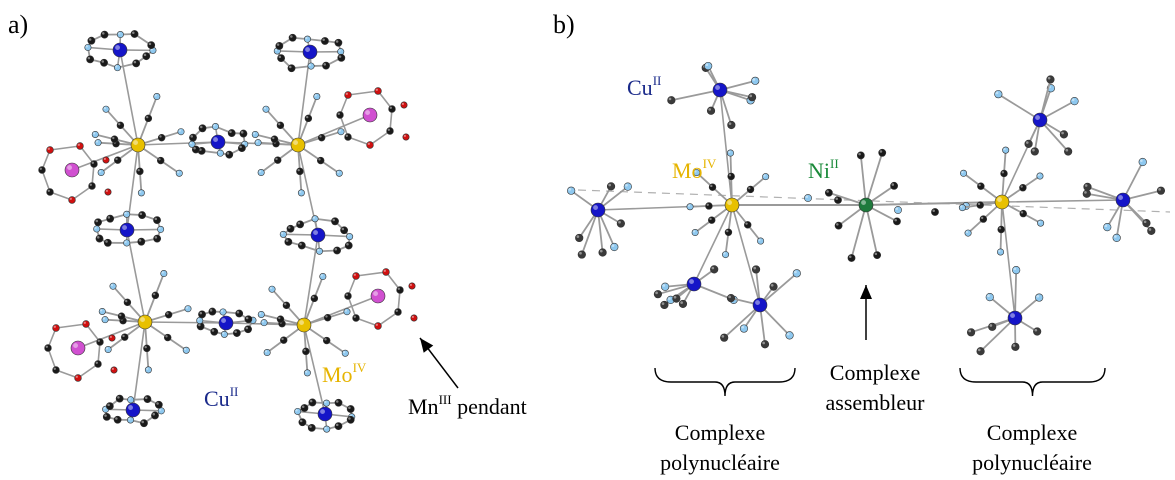  I want to click on mo-center-b1-mo-highlight, so click(729, 202).